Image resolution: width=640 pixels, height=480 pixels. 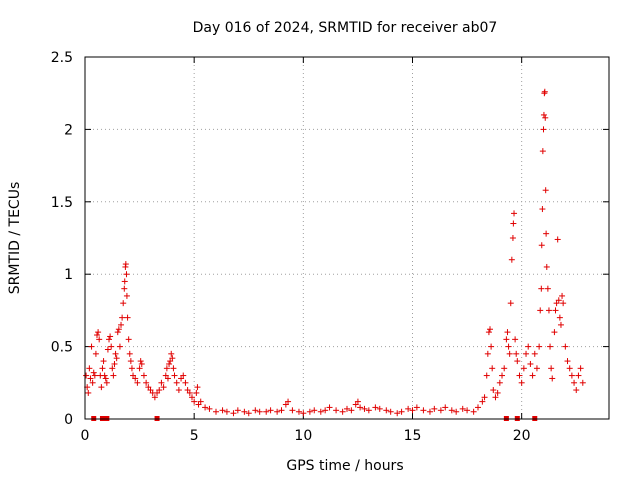 I want to click on x-axis-label: GPS time / hours, so click(x=344, y=466).